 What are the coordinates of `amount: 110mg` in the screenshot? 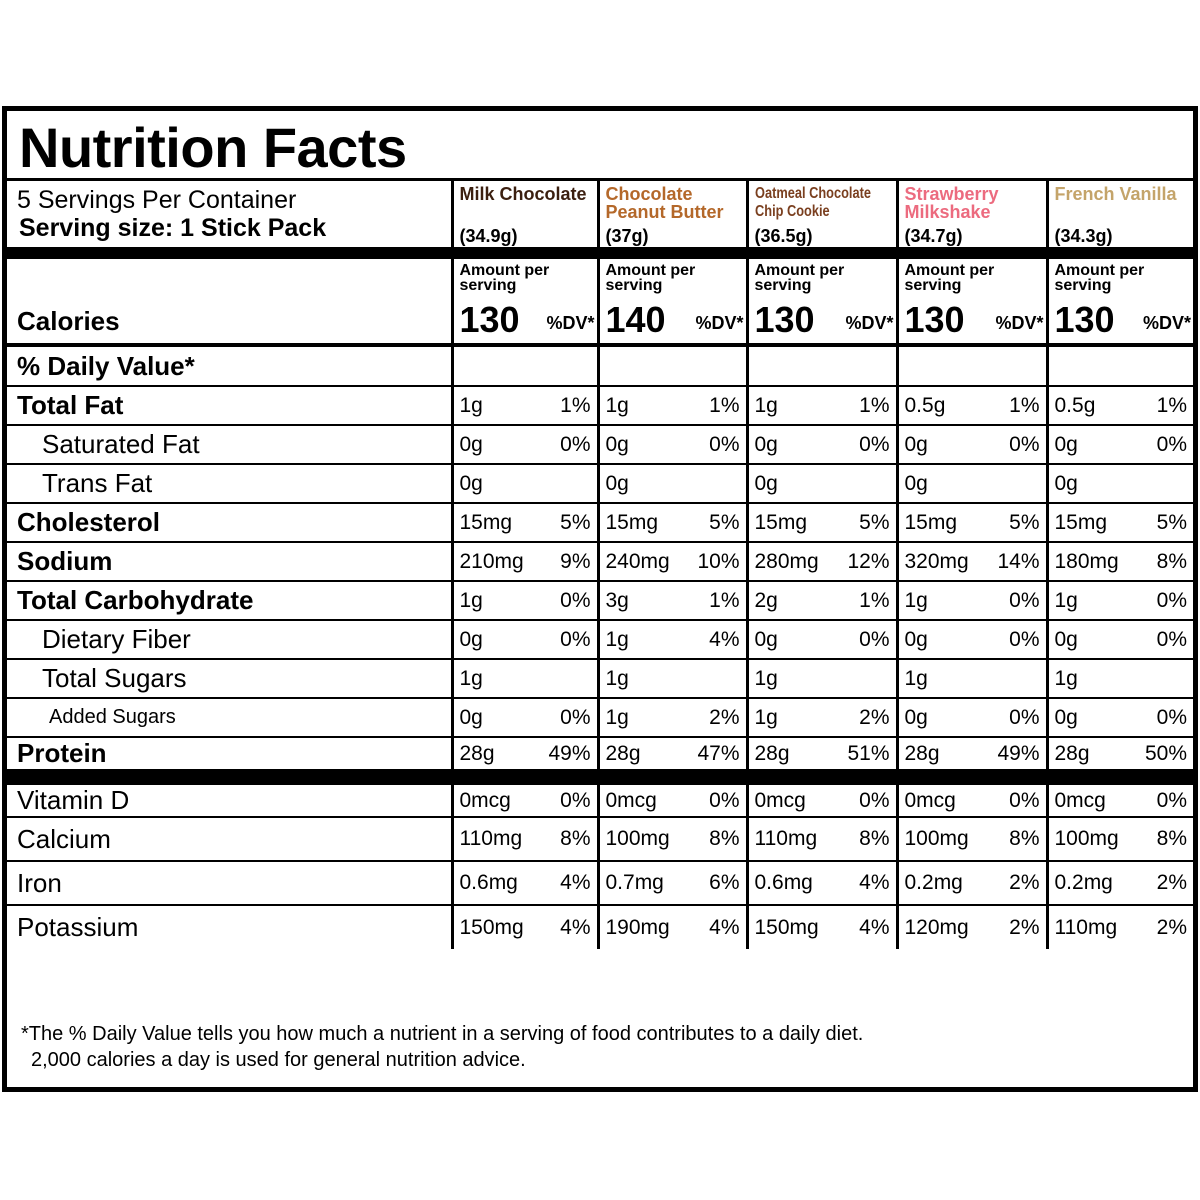 It's located at (1086, 927).